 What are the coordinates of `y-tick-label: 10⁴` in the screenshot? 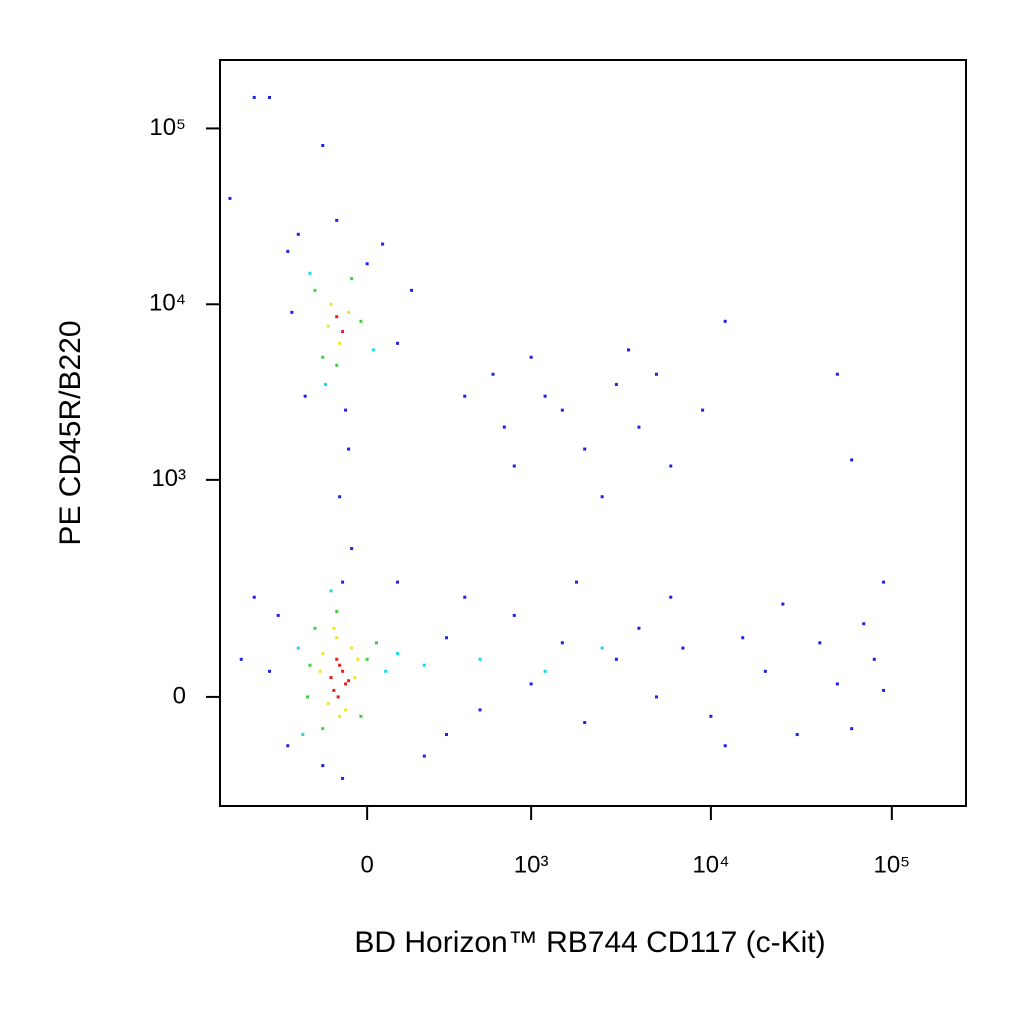 It's located at (167, 303).